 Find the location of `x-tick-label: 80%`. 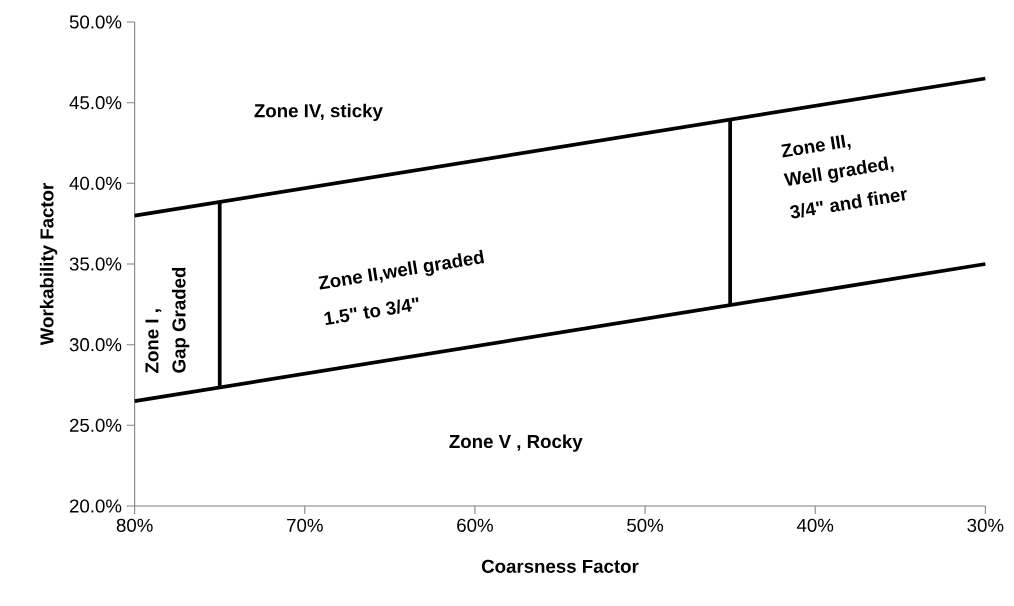

x-tick-label: 80% is located at coordinates (134, 525).